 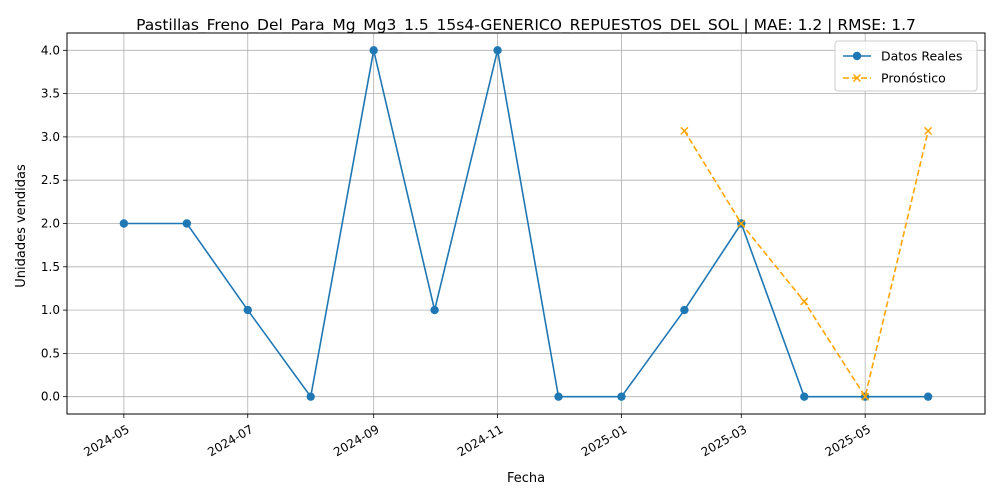 I want to click on x-tick-label: 2024-05, so click(x=106, y=440).